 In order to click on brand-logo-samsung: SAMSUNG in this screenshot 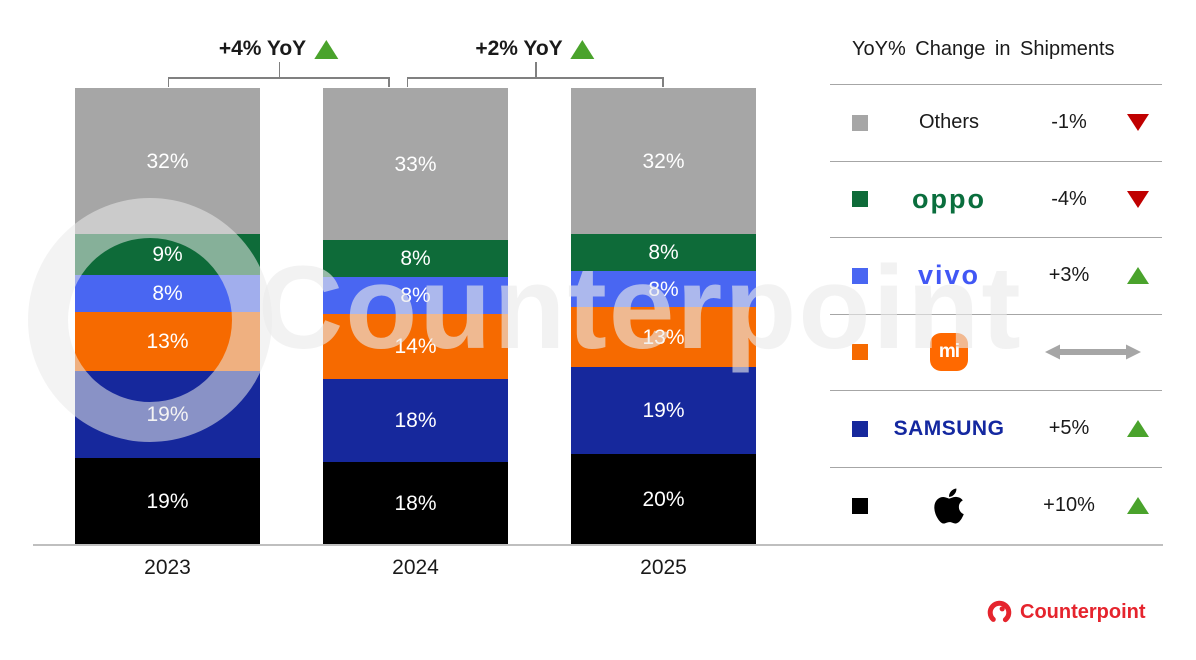, I will do `click(949, 429)`.